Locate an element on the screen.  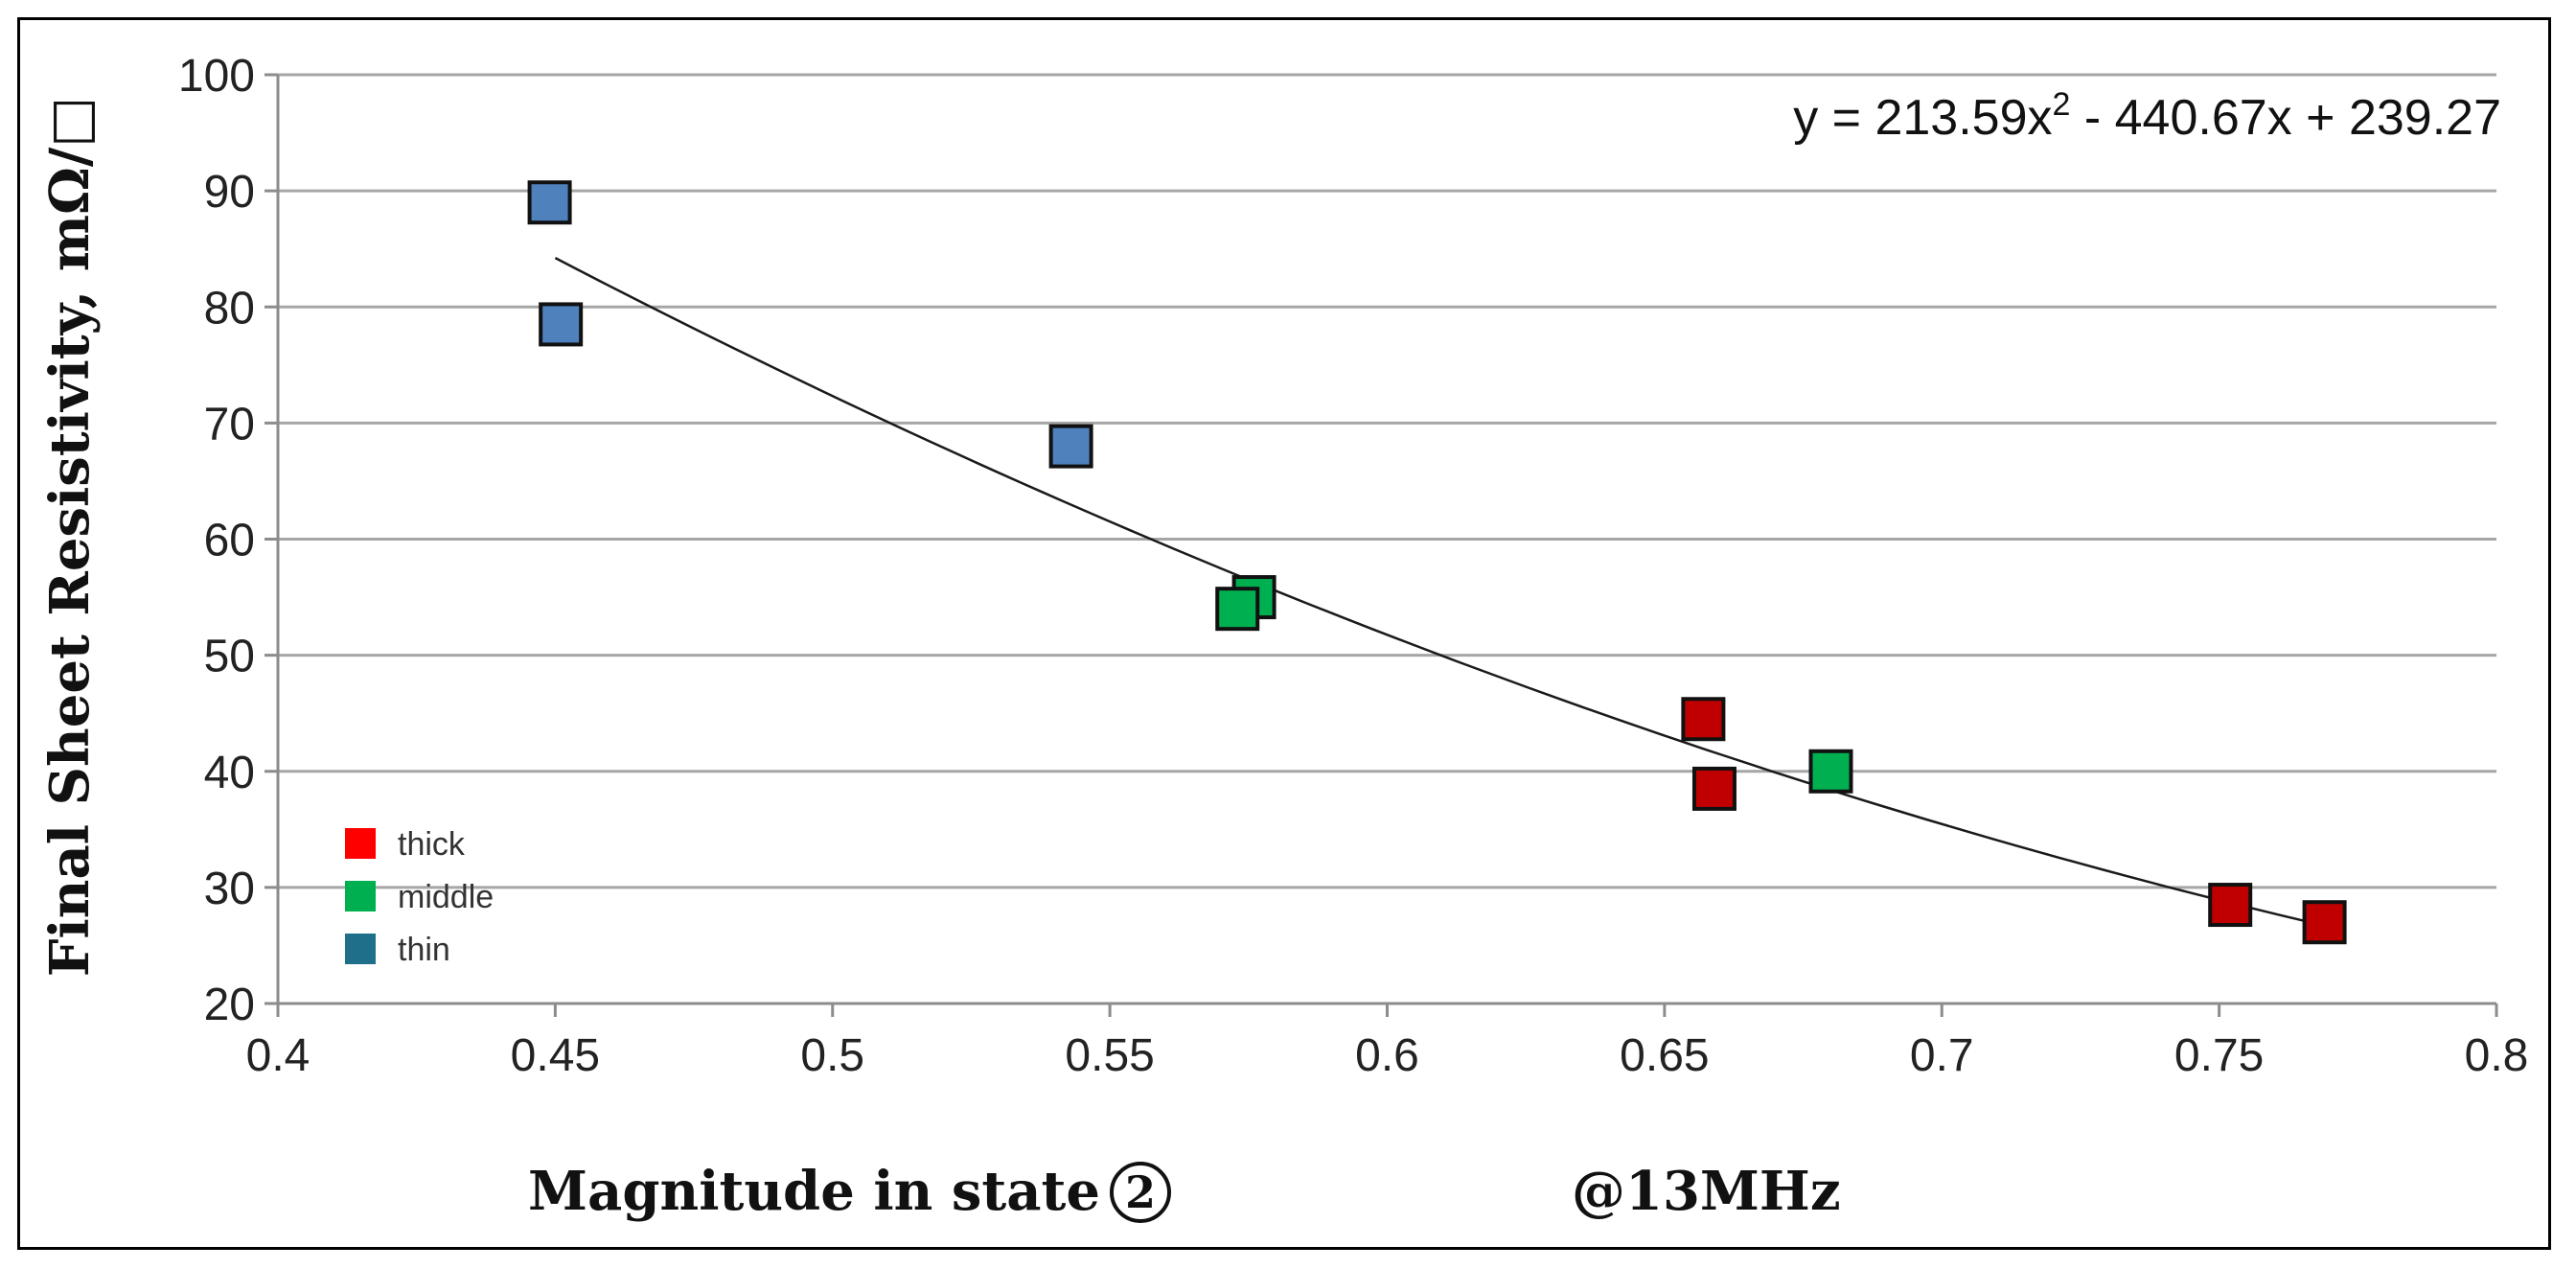
x-tick-label-2: 0.5 is located at coordinates (832, 1055).